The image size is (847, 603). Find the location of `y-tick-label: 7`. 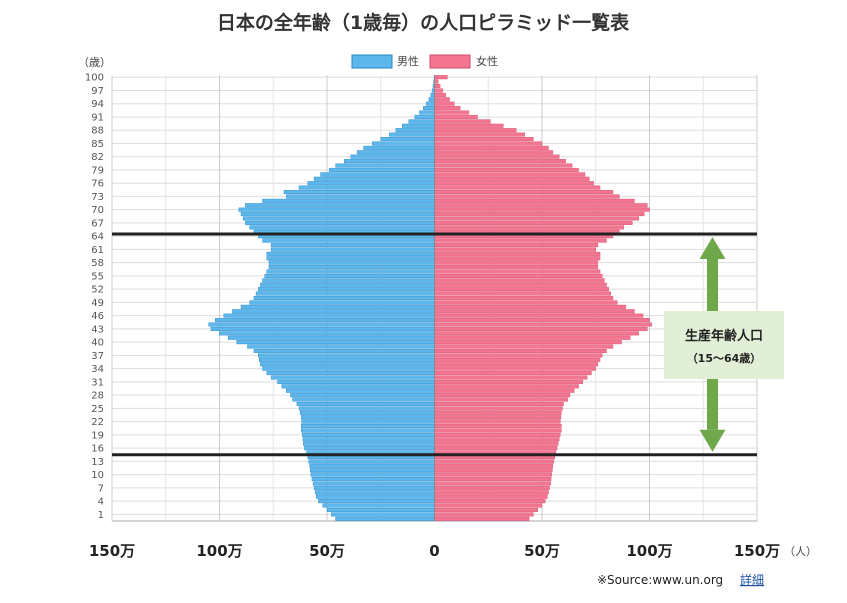

y-tick-label: 7 is located at coordinates (101, 488).